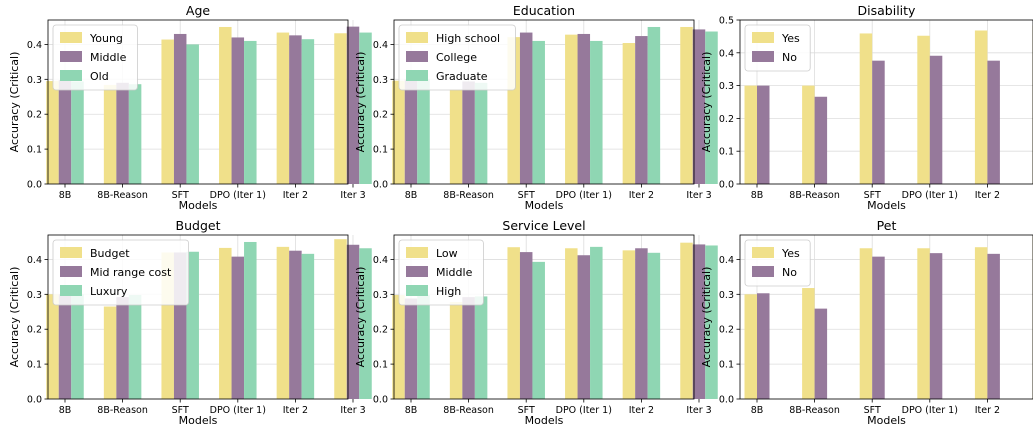 The image size is (1033, 427). I want to click on legend-box, so click(777, 263).